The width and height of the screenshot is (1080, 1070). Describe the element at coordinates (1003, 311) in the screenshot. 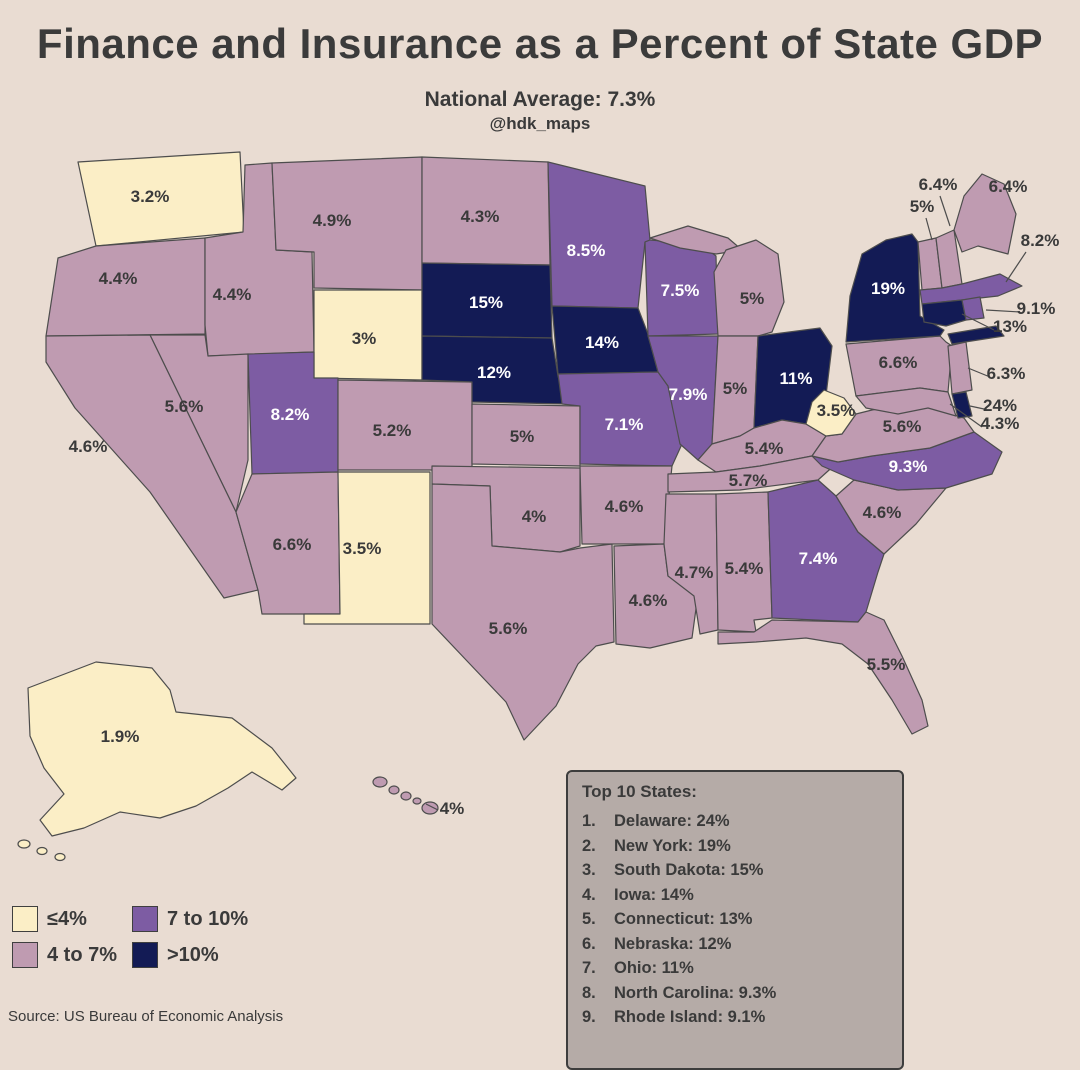

I see `leader-line-ri` at that location.